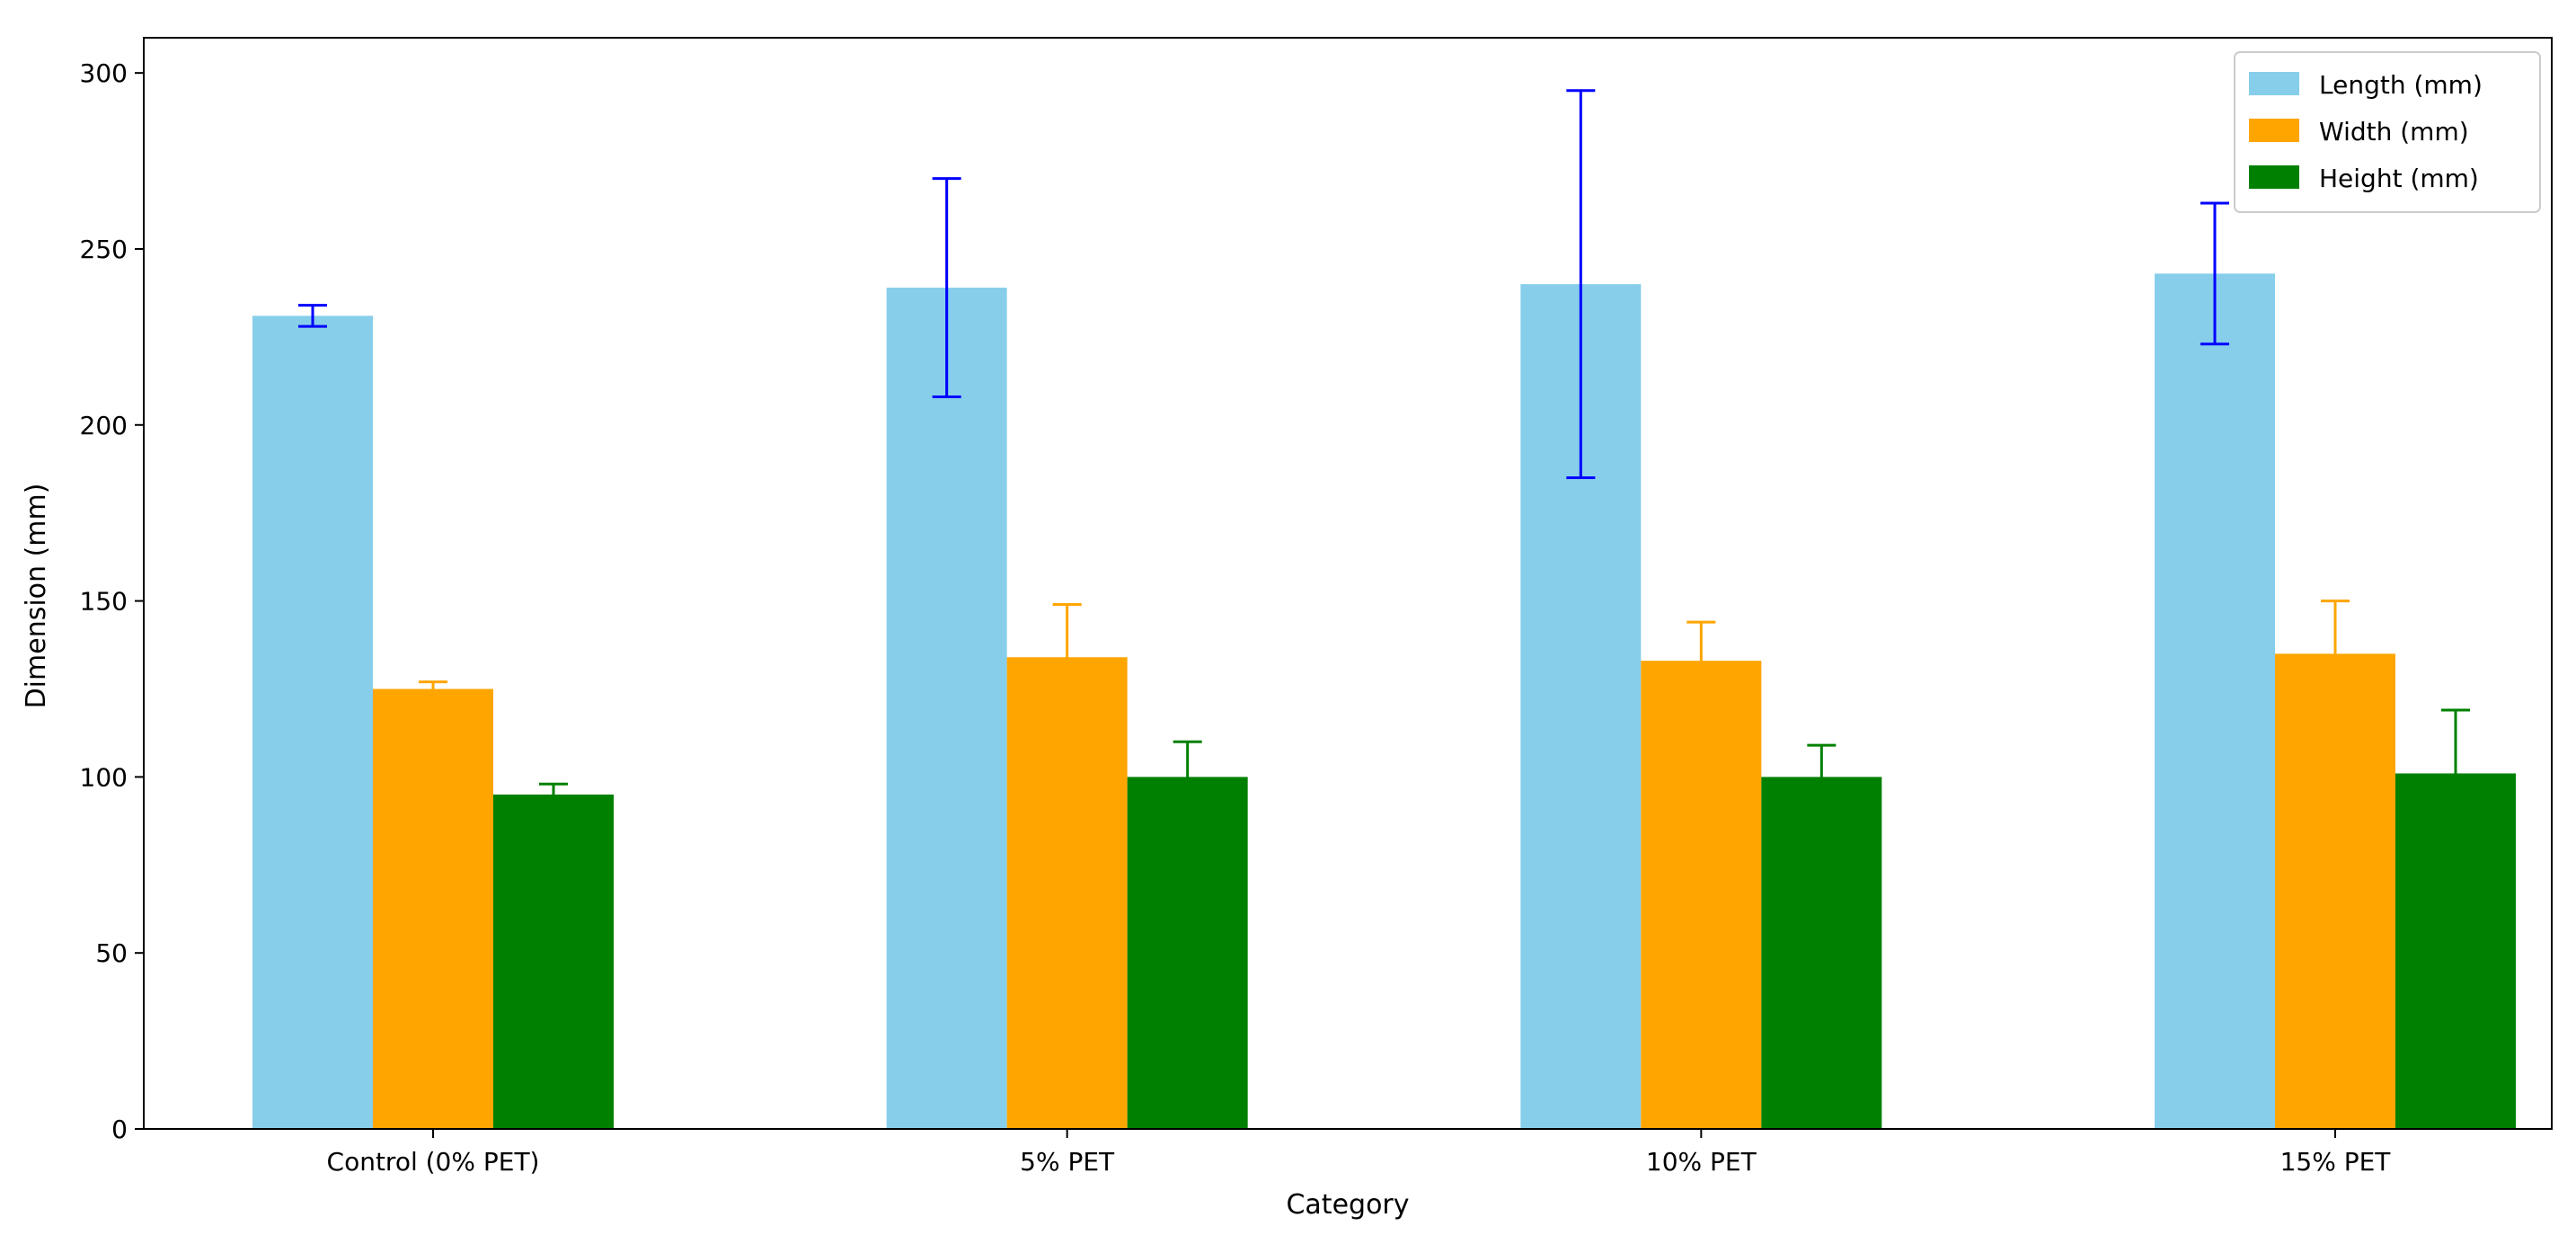  I want to click on y-tick-label: 50, so click(112, 953).